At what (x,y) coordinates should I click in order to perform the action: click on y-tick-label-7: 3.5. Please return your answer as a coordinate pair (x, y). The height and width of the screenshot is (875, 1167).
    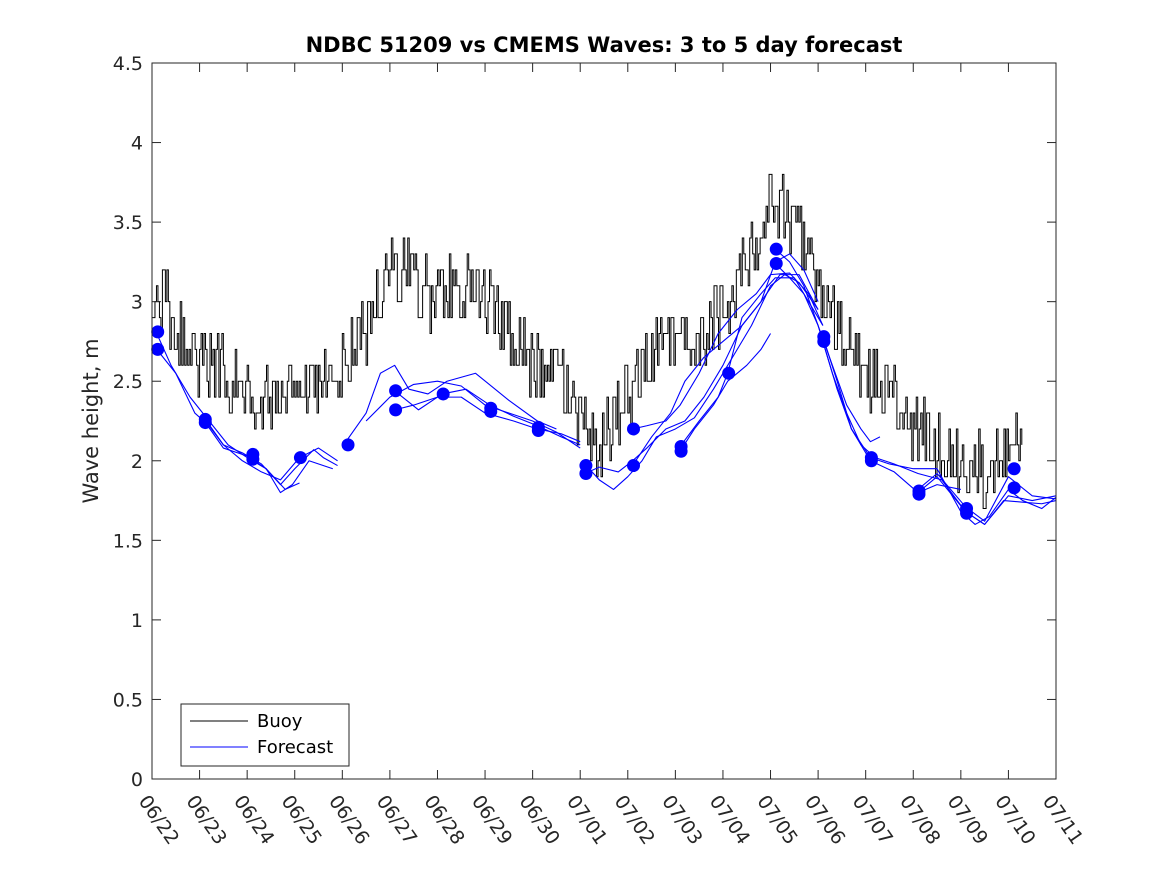
    Looking at the image, I should click on (128, 223).